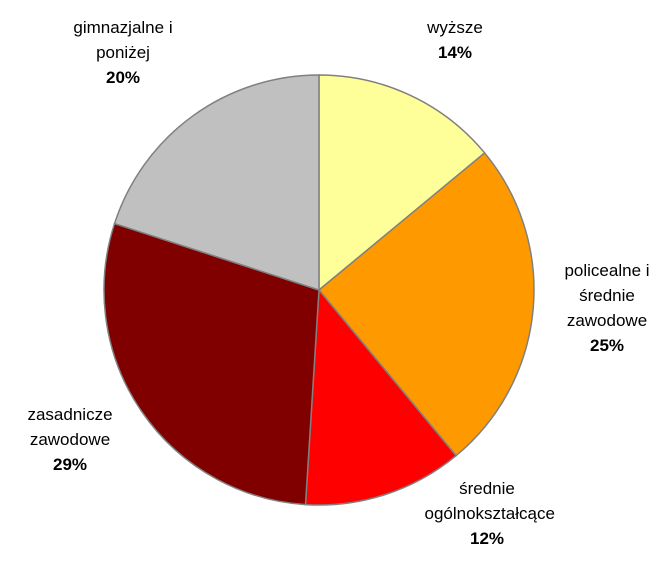  I want to click on slice-label: wyższe 14%, so click(455, 40).